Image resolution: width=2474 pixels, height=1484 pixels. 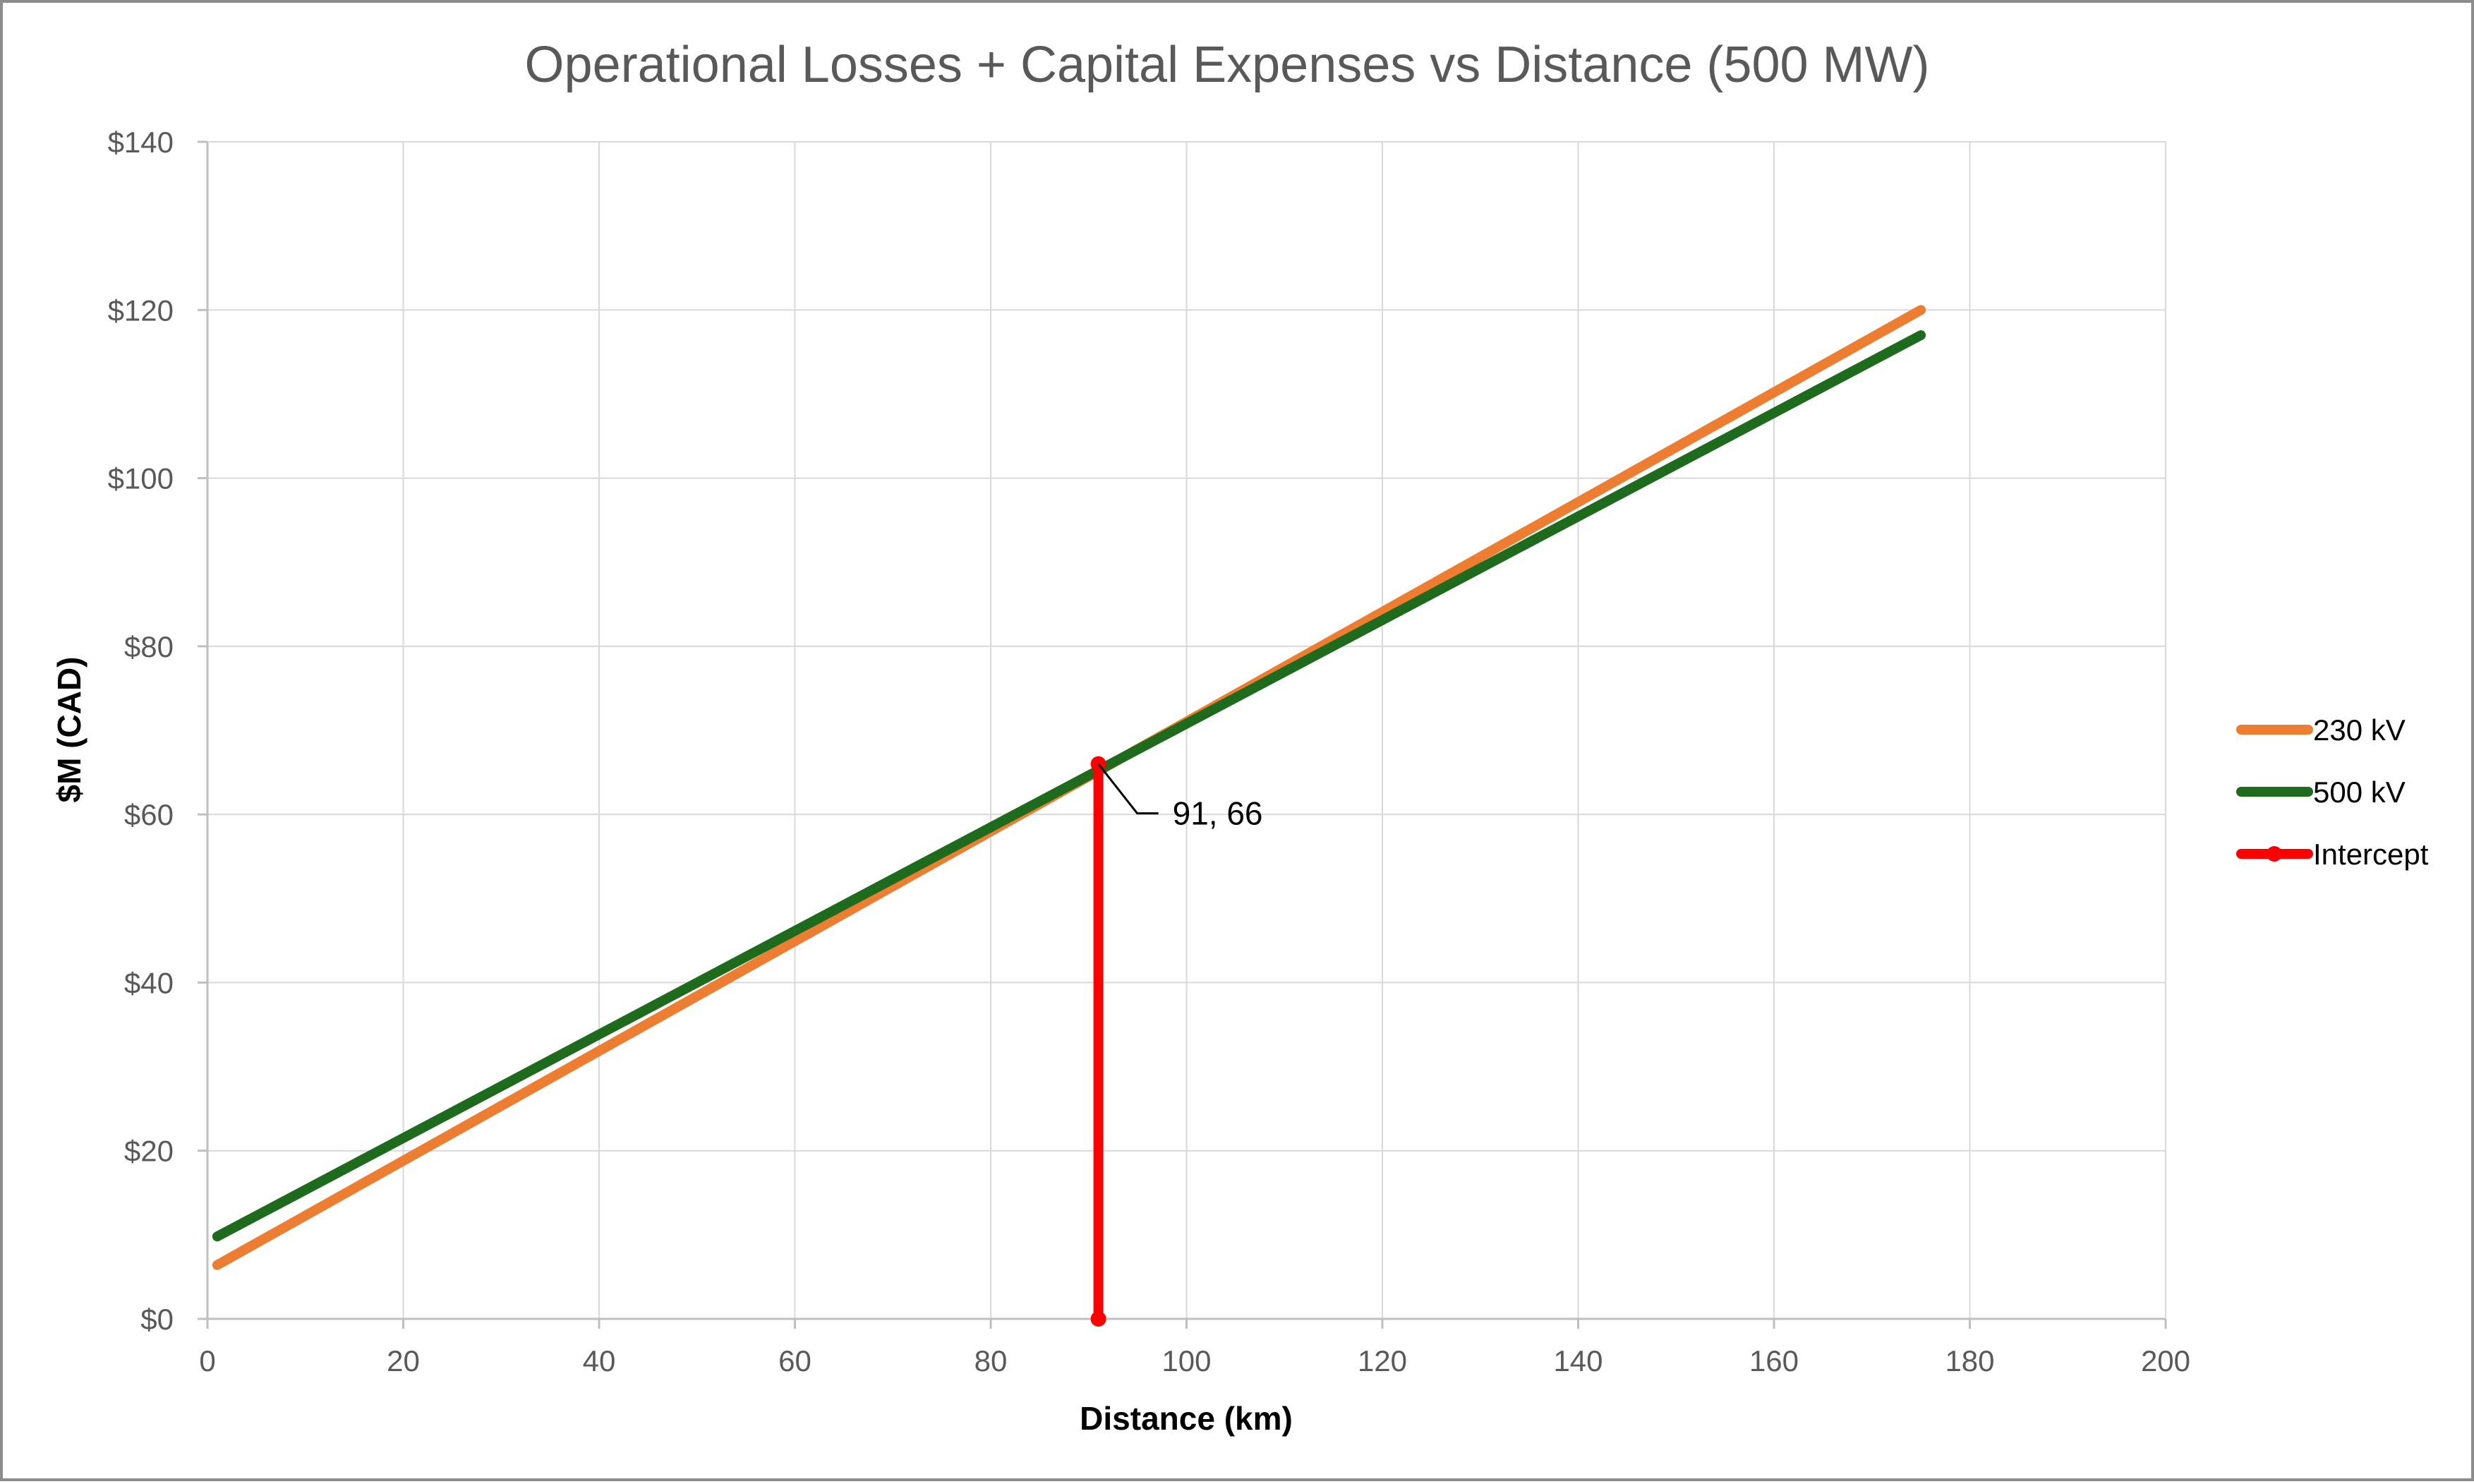 I want to click on x-tick-label: 0, so click(x=207, y=1360).